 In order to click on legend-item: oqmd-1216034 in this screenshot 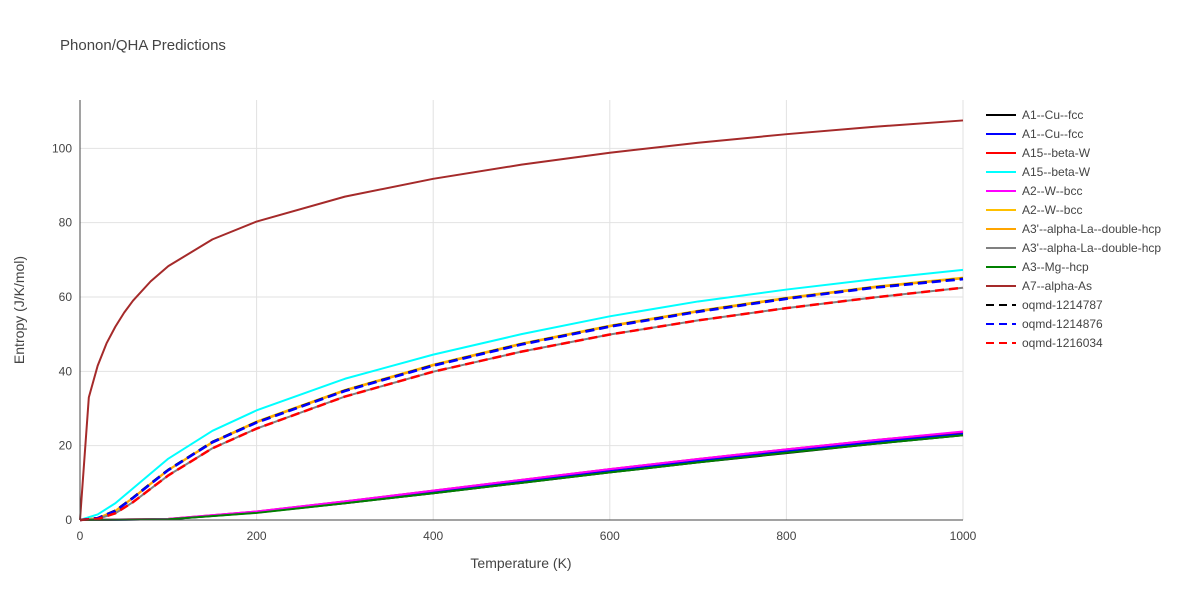, I will do `click(1044, 343)`.